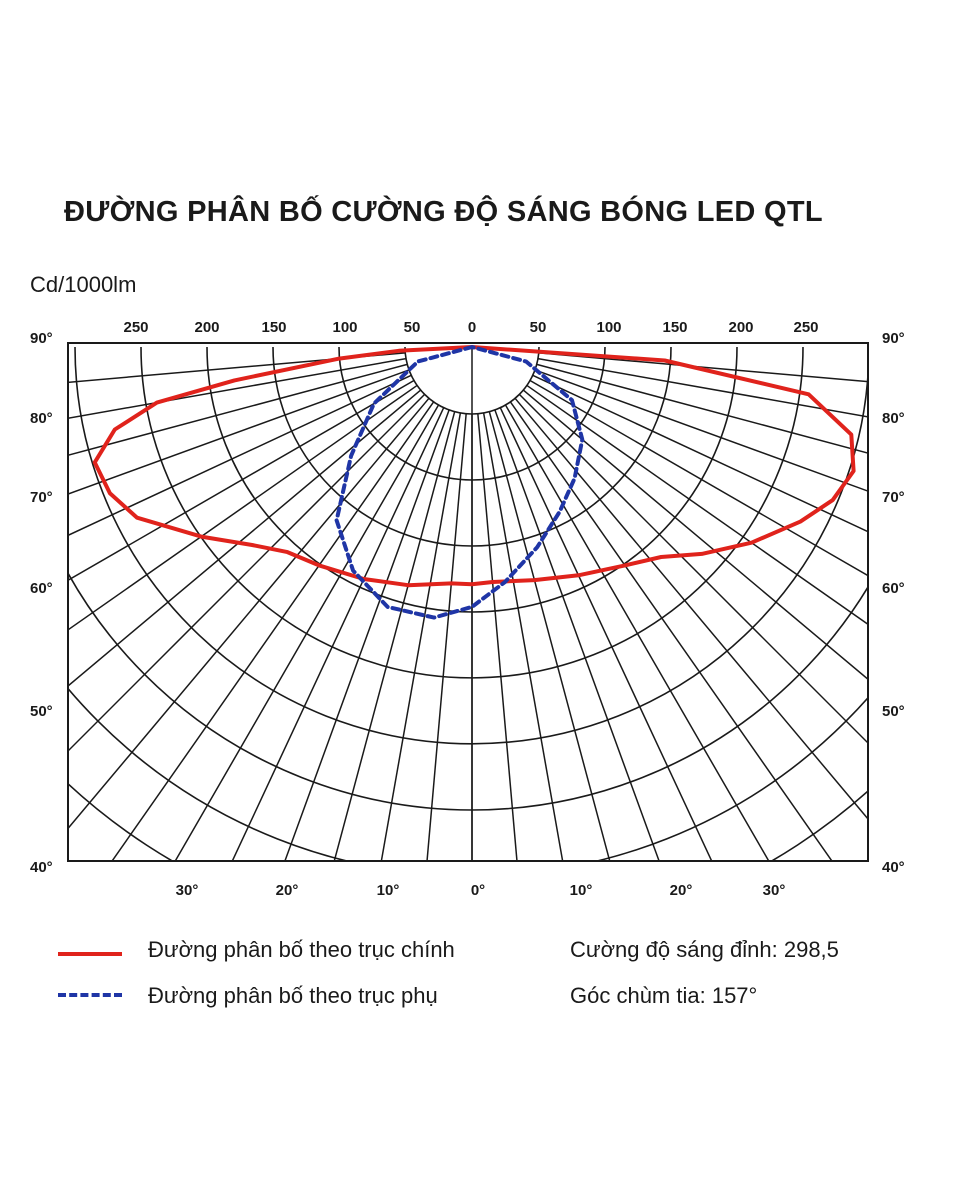  Describe the element at coordinates (293, 995) in the screenshot. I see `legend-secondary-label: Đường phân bố theo trục phụ` at that location.